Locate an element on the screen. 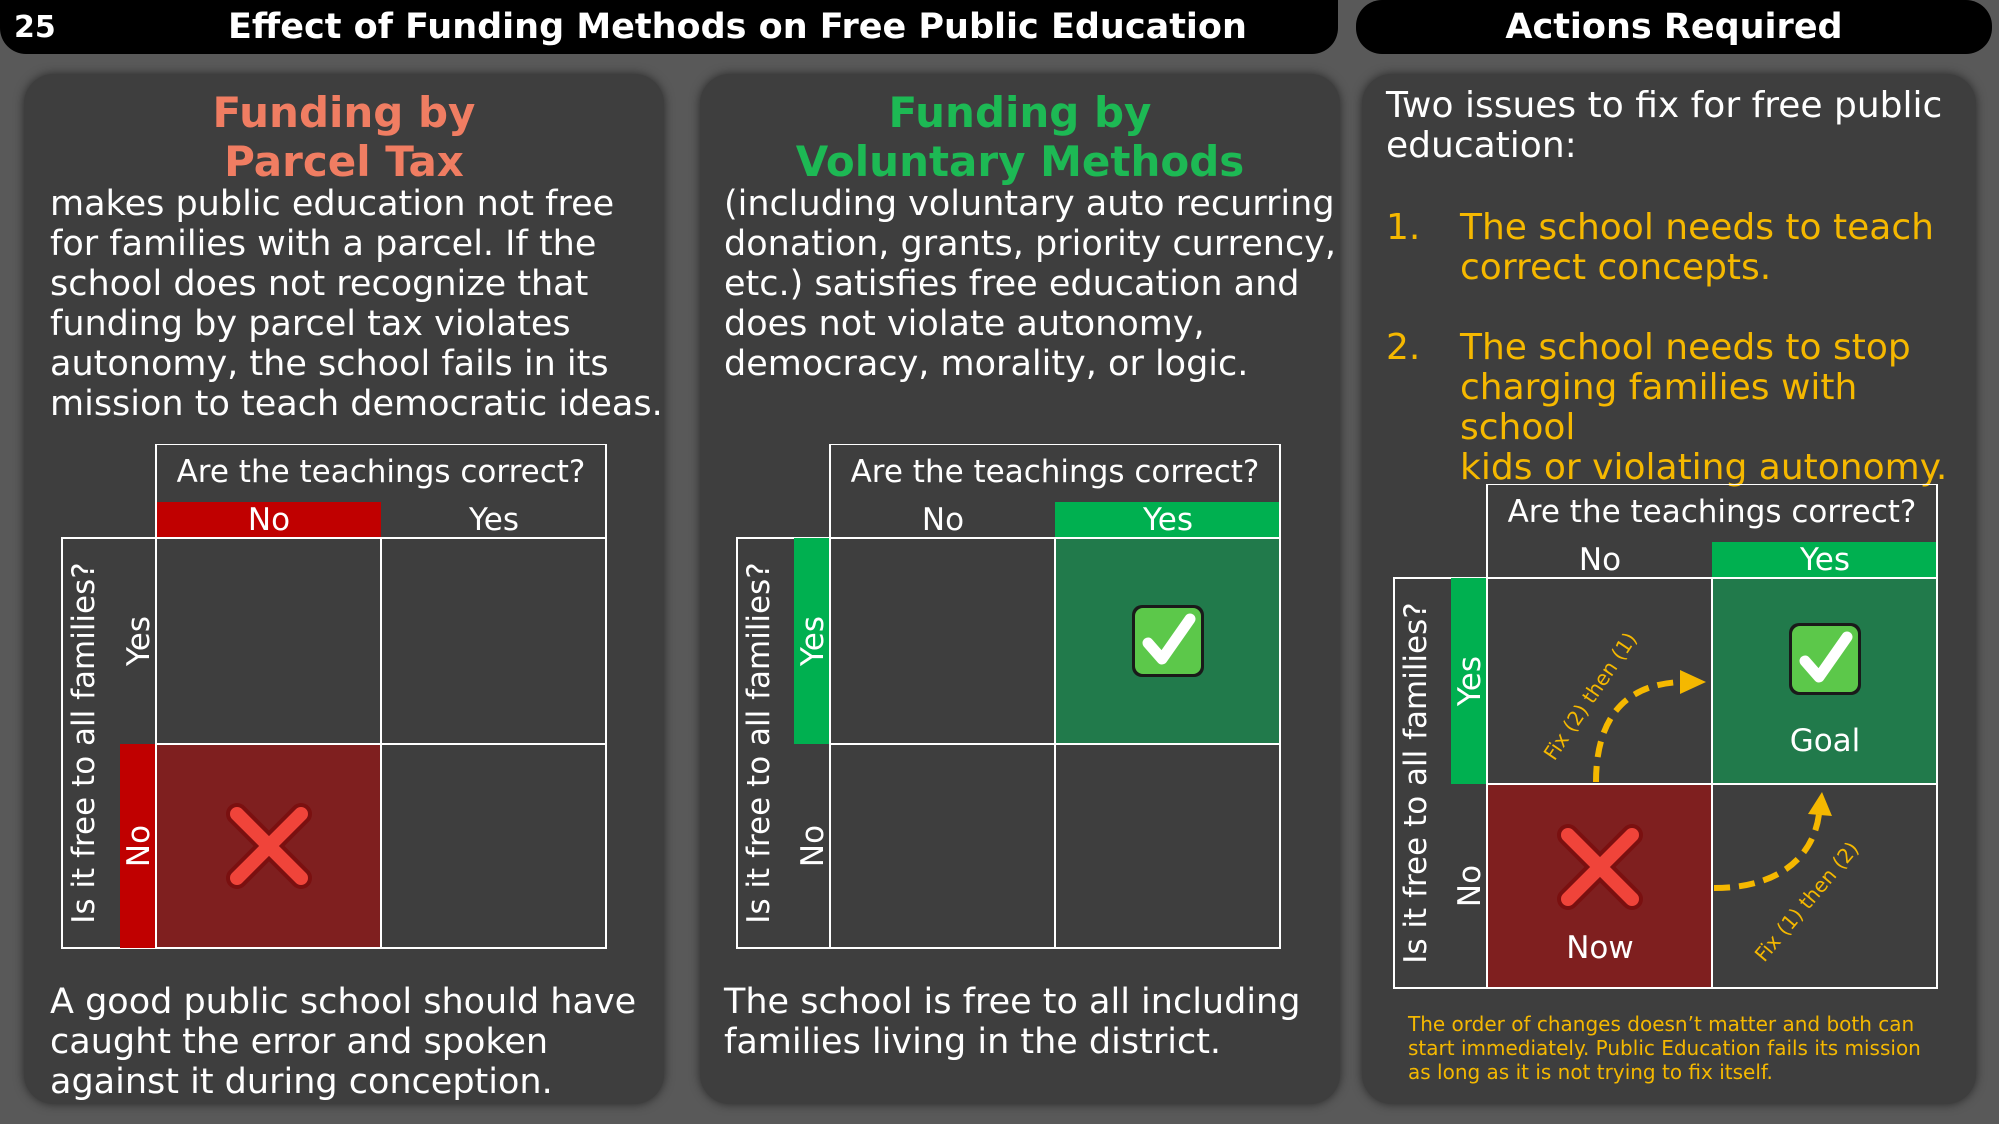  no-col-highlight is located at coordinates (269, 520).